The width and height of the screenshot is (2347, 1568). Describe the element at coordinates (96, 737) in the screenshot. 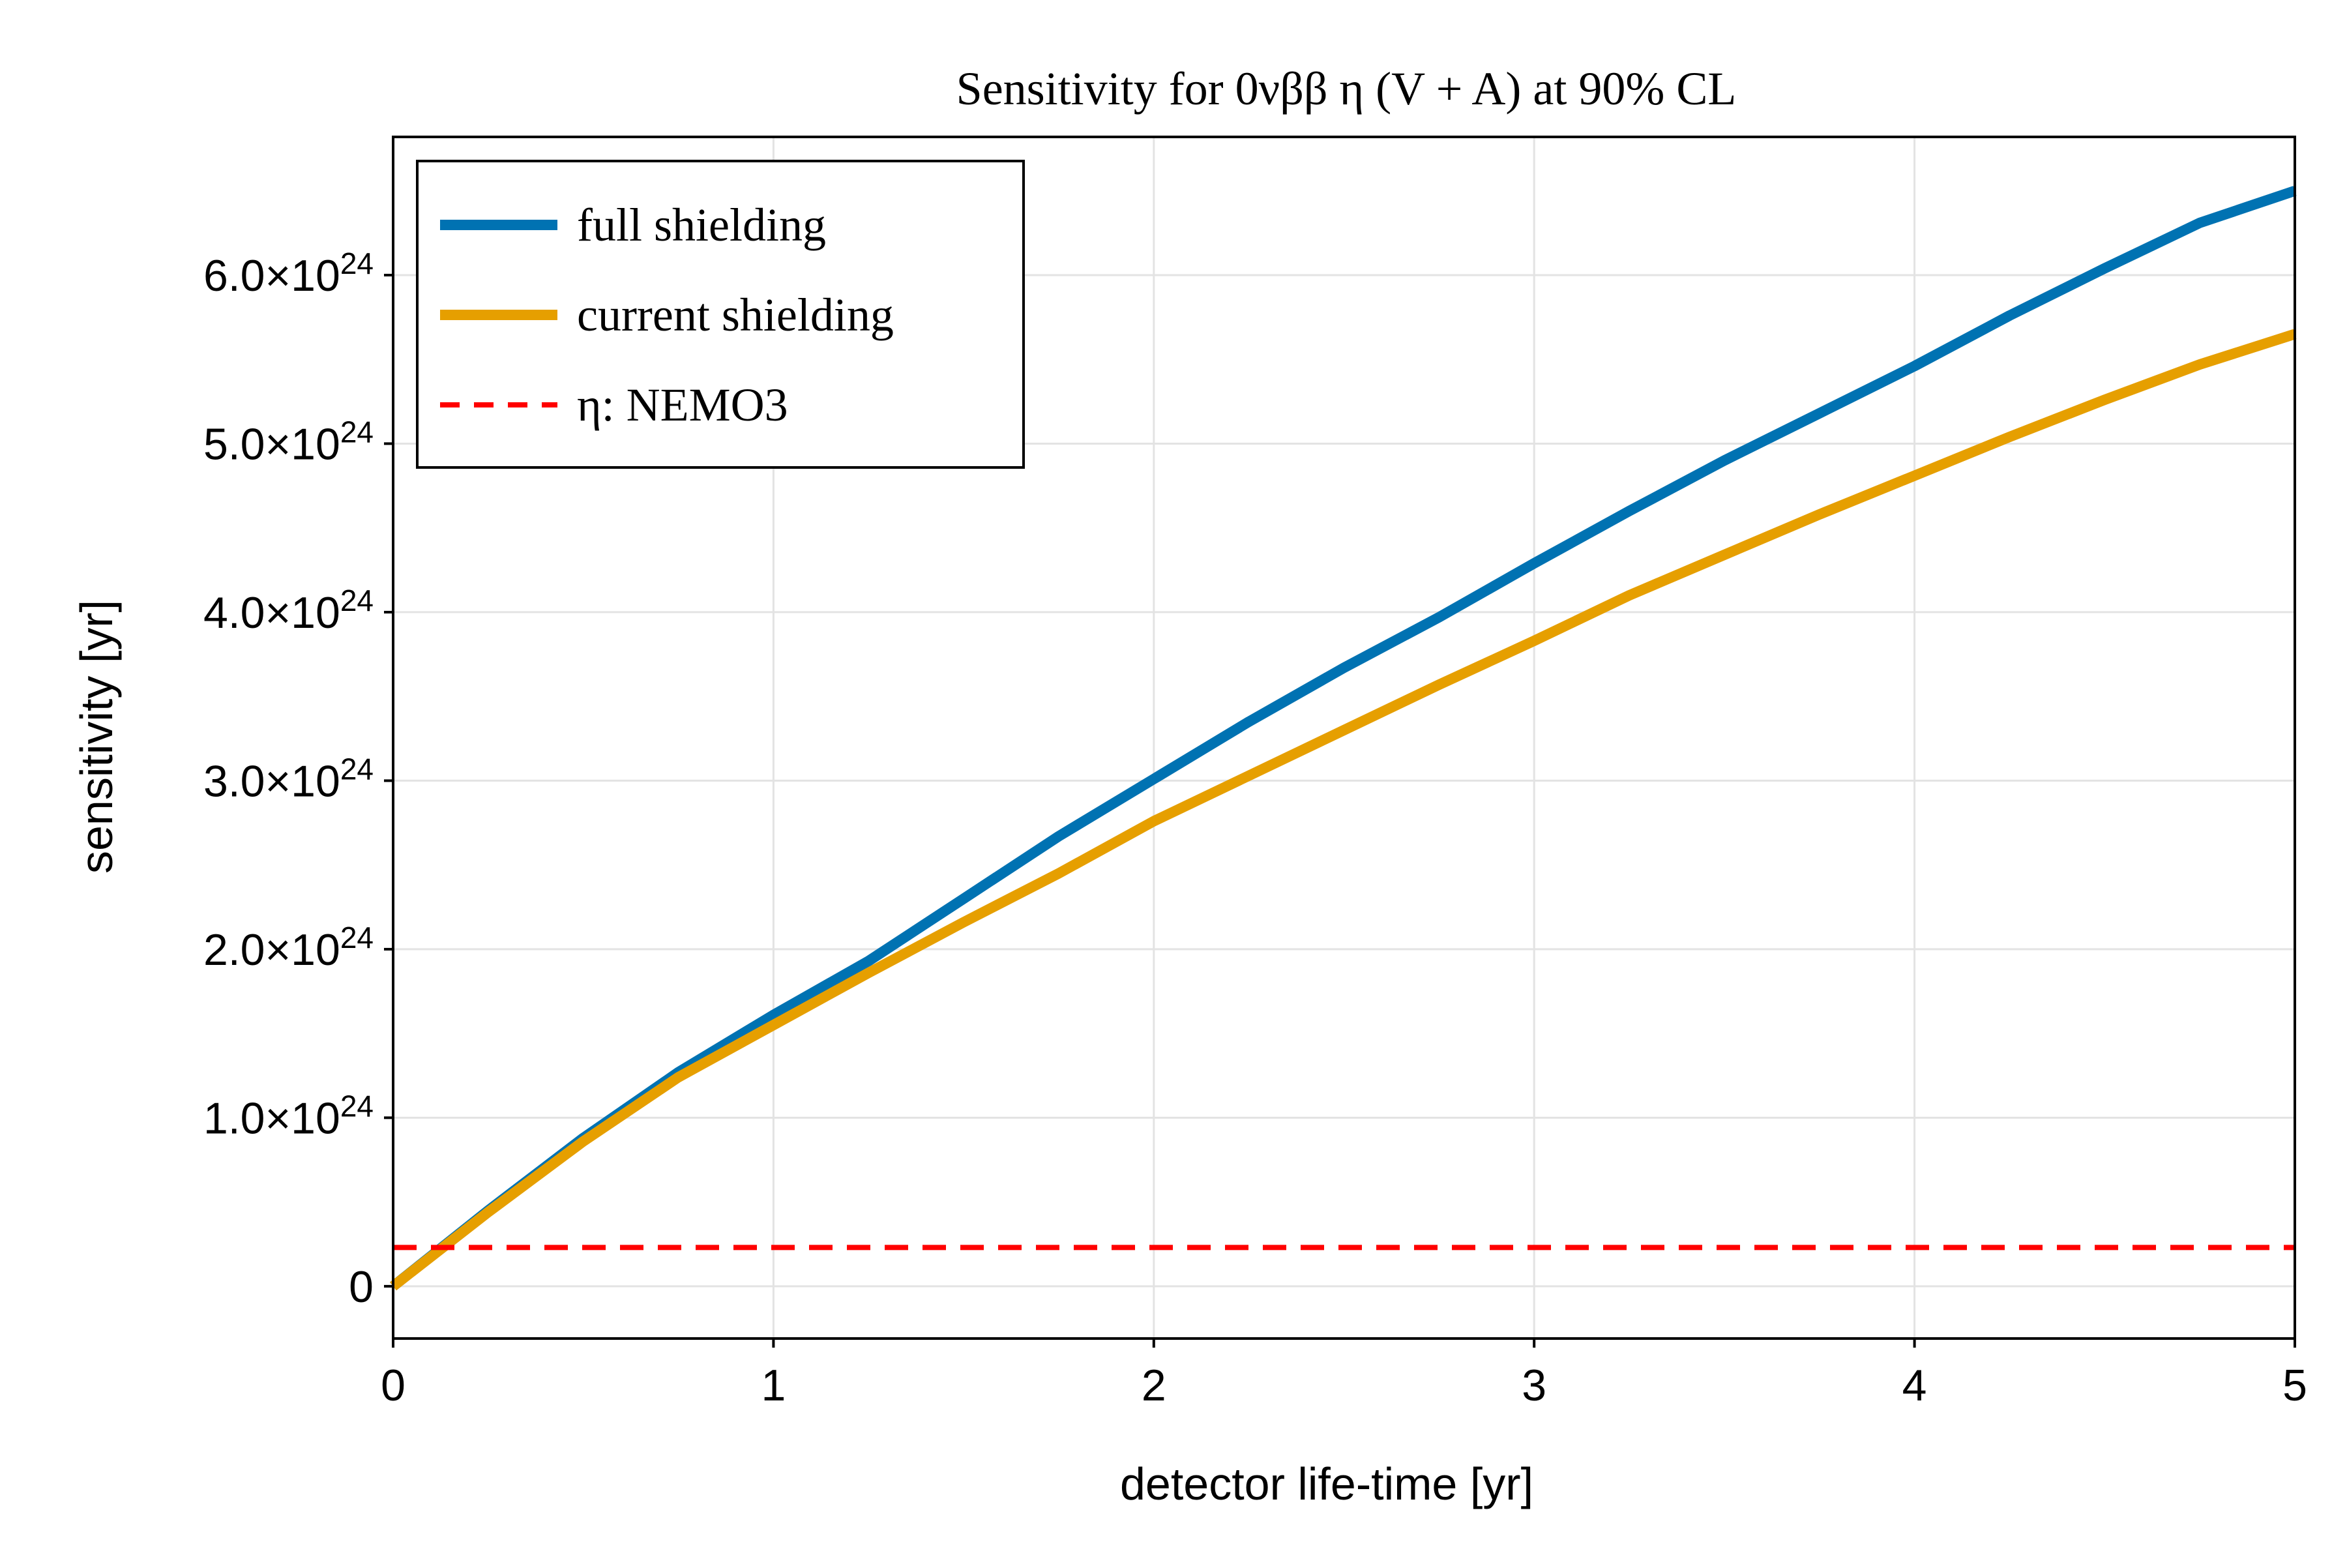

I see `y-axis-label: sensitivity [yr]` at that location.